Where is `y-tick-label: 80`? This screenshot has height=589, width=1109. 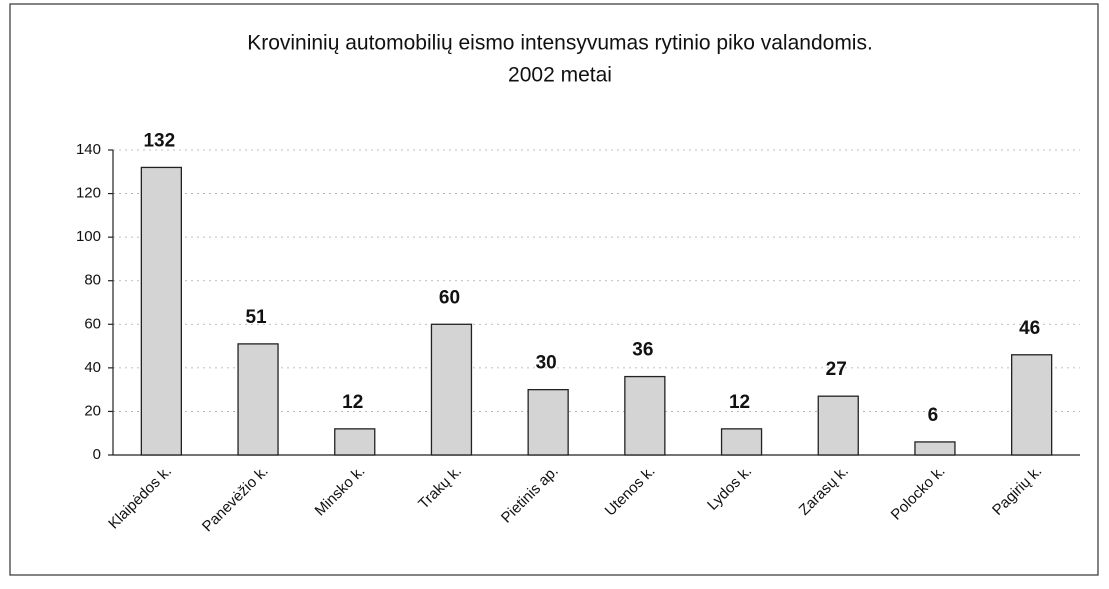 y-tick-label: 80 is located at coordinates (92, 280).